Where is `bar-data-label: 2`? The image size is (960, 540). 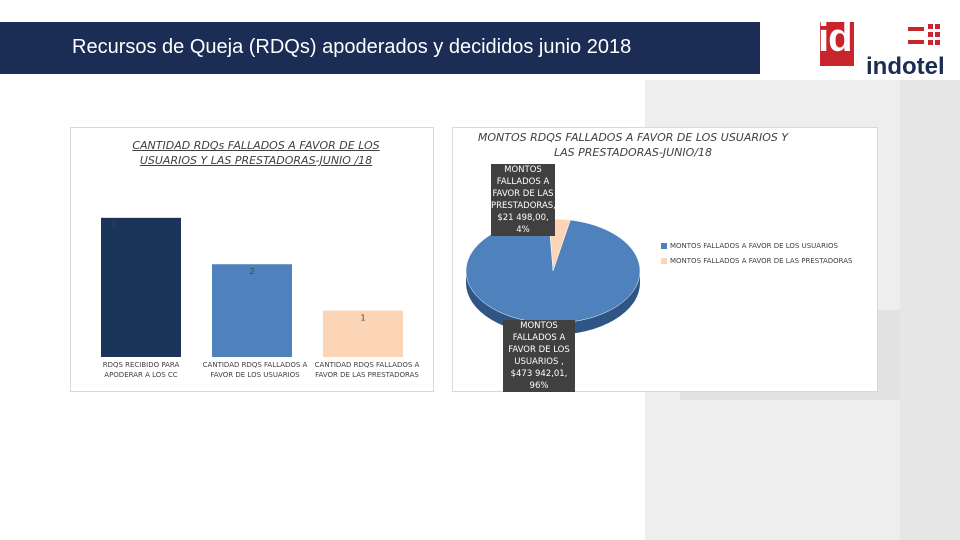 bar-data-label: 2 is located at coordinates (251, 271).